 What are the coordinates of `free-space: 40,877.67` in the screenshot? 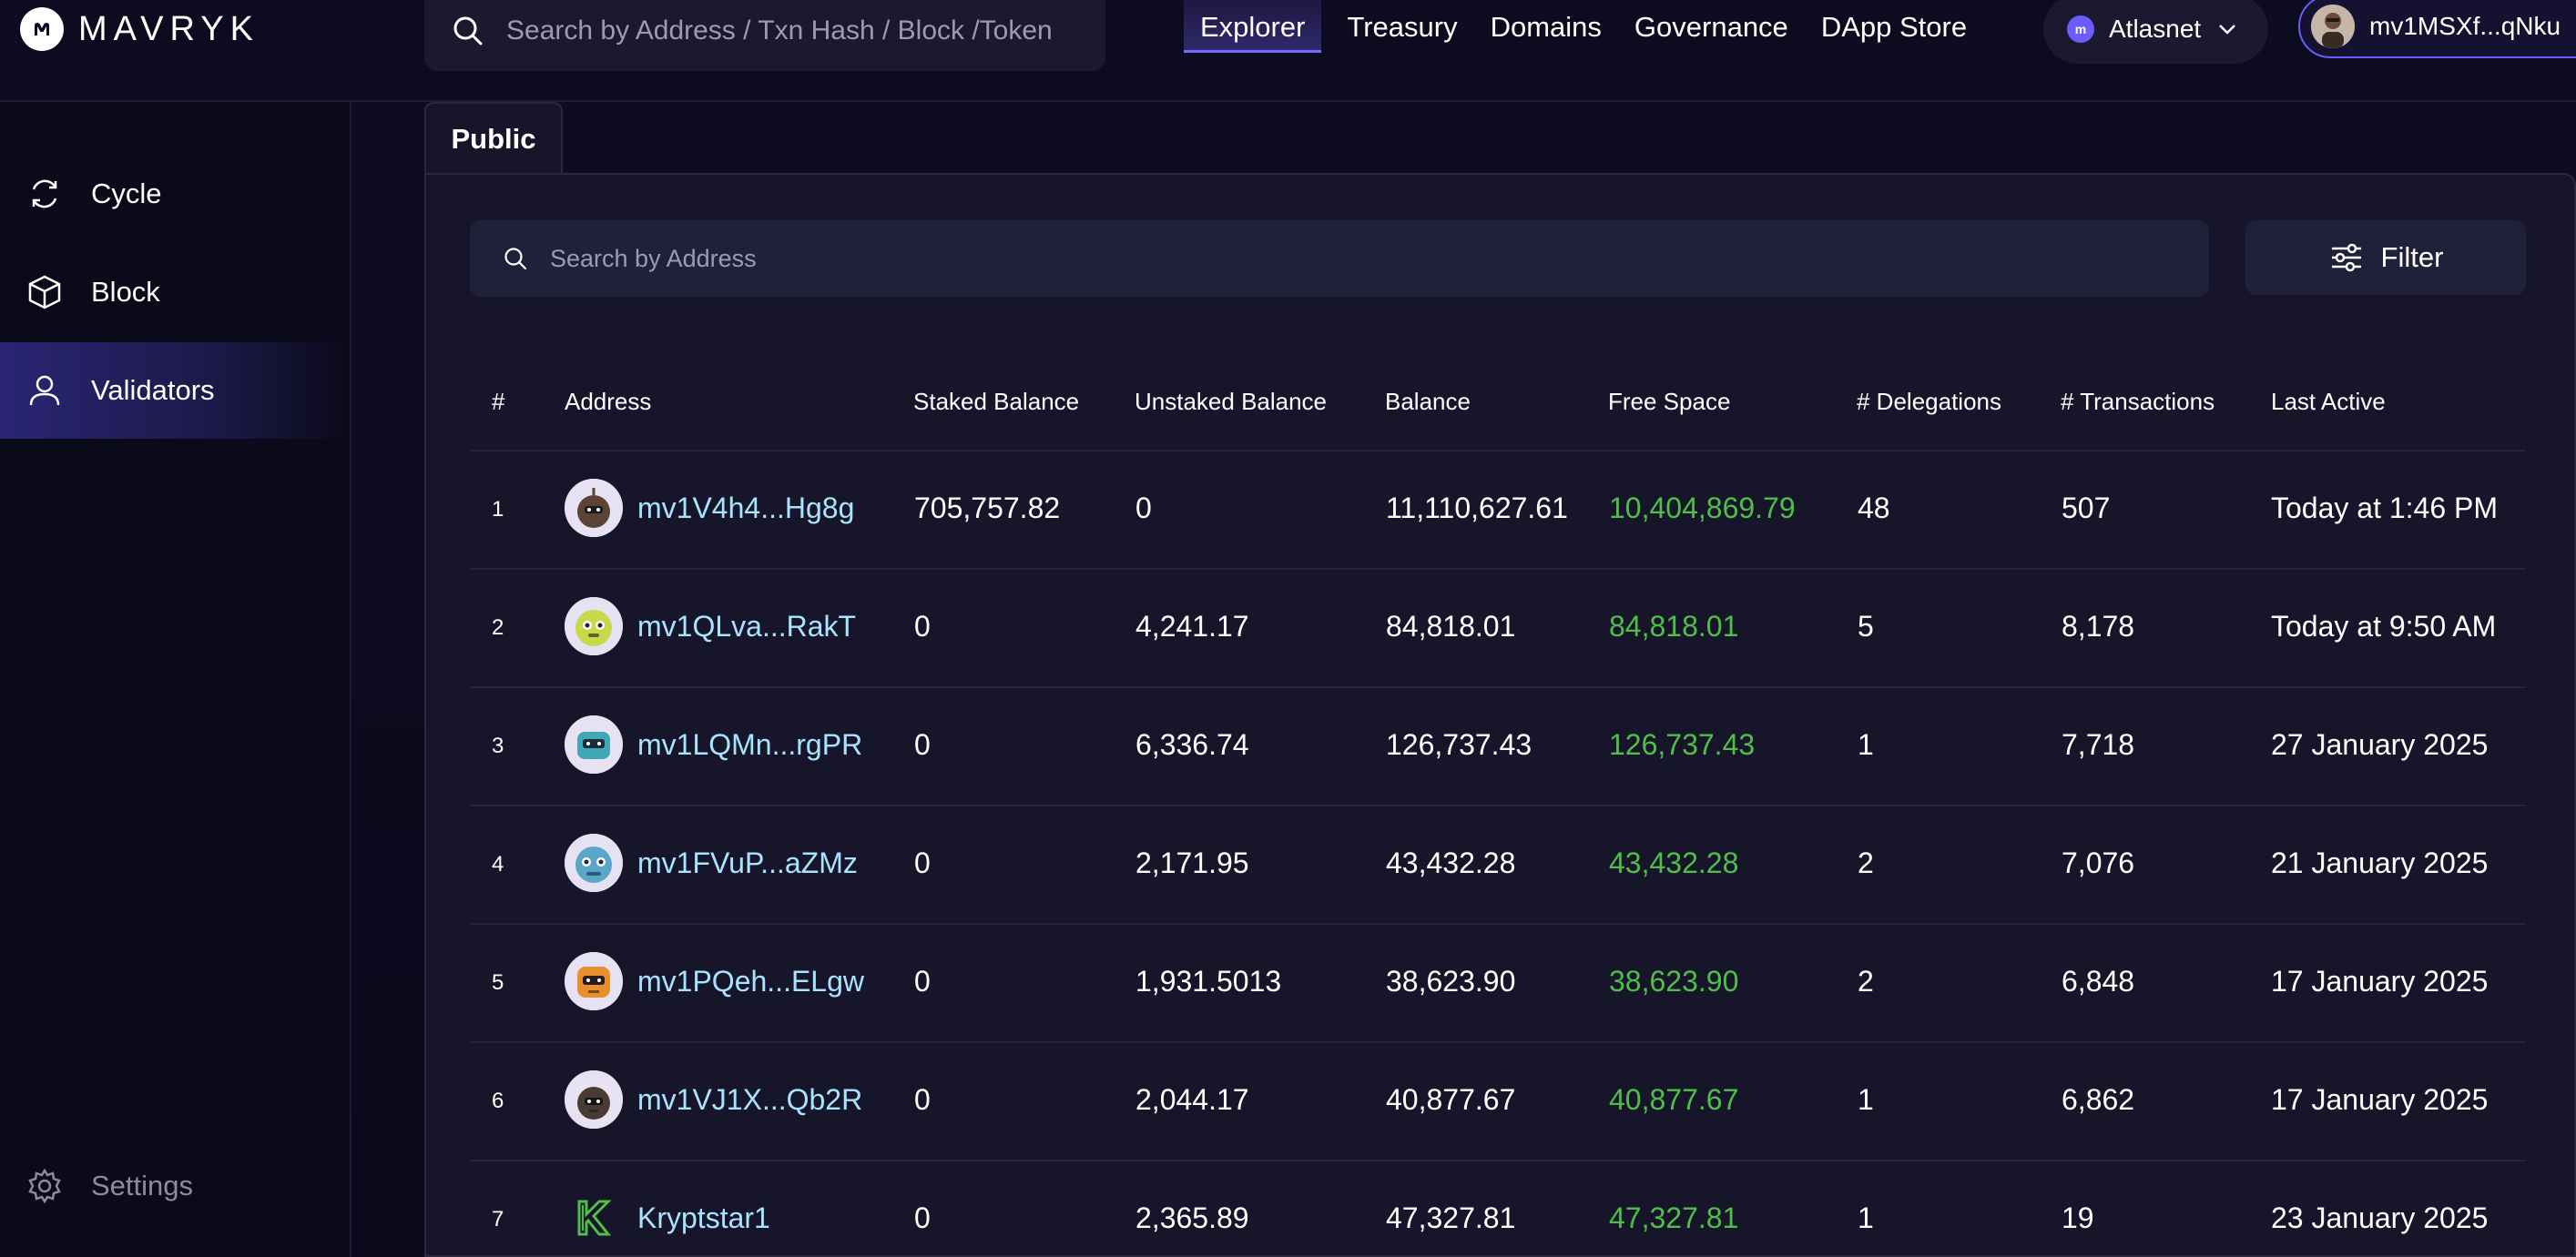 It's located at (1674, 1100).